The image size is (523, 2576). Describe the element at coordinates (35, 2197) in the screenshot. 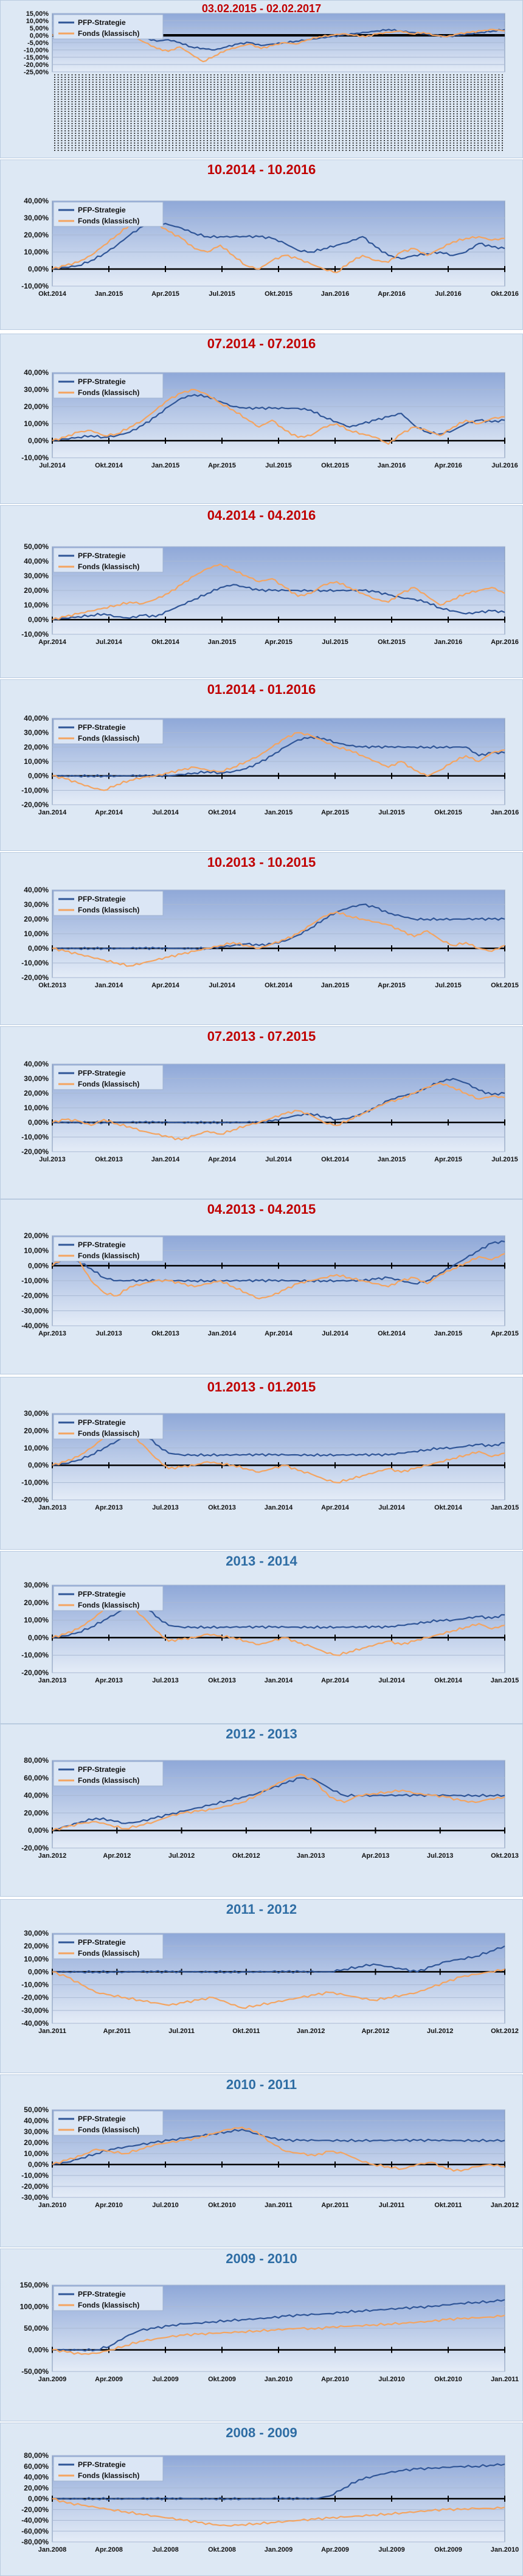

I see `y-tick-label: -30,00%` at that location.